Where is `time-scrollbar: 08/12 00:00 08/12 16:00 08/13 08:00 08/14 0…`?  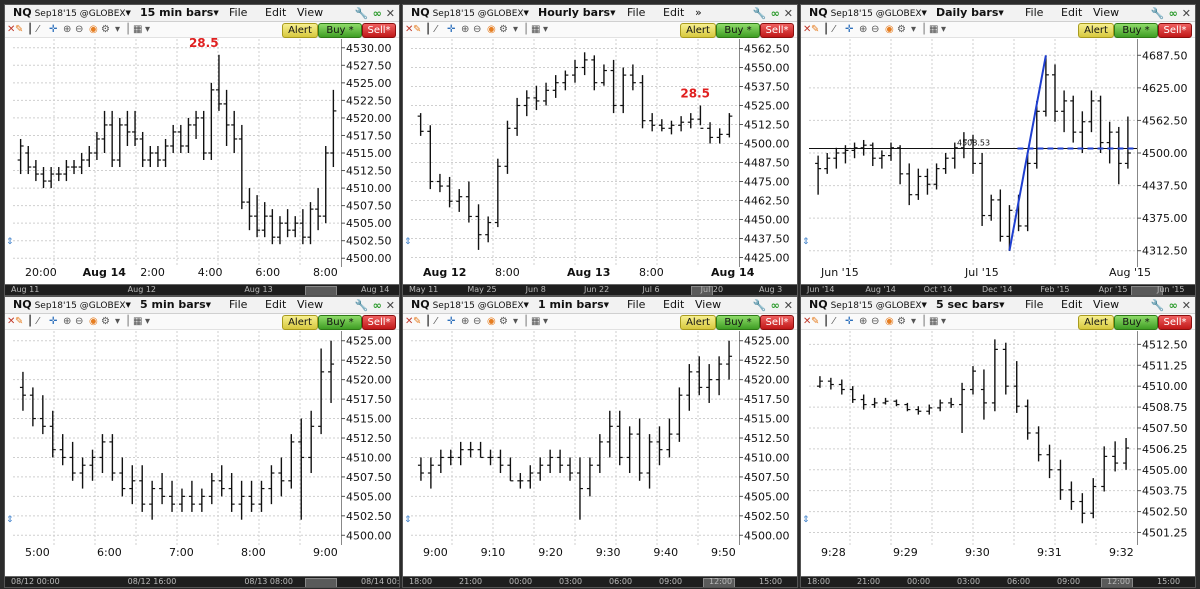
time-scrollbar: 08/12 00:00 08/12 16:00 08/13 08:00 08/14 0… is located at coordinates (202, 581).